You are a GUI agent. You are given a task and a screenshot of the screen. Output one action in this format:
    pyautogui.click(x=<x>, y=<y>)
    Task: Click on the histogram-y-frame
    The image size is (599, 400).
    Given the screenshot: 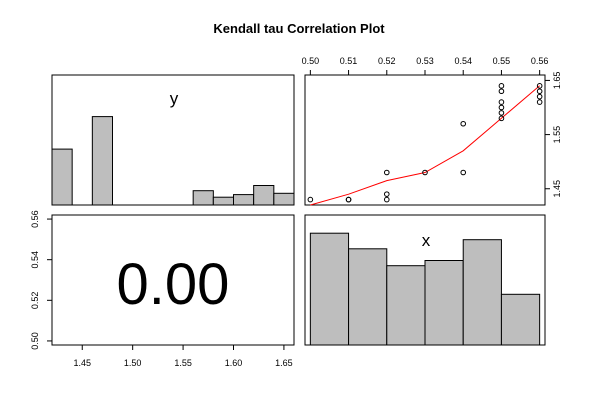 What is the action you would take?
    pyautogui.click(x=173, y=140)
    